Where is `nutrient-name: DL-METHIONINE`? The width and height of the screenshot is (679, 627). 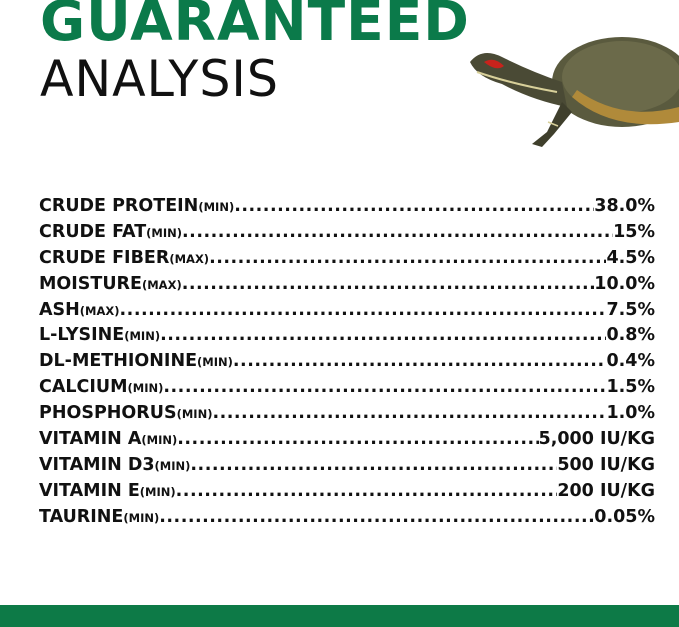 nutrient-name: DL-METHIONINE is located at coordinates (118, 361).